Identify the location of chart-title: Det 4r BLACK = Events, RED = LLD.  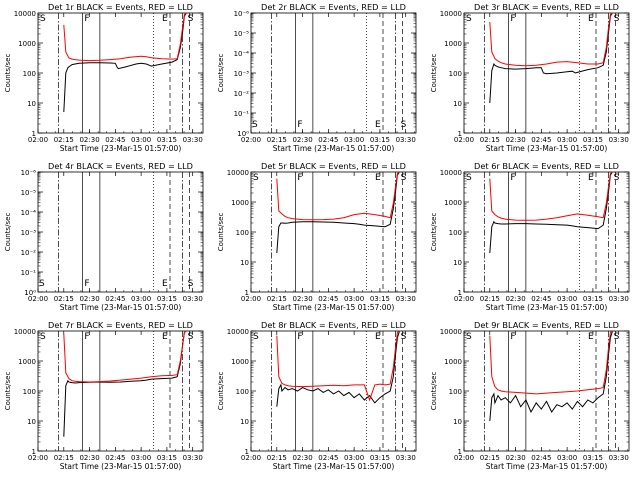
(120, 166).